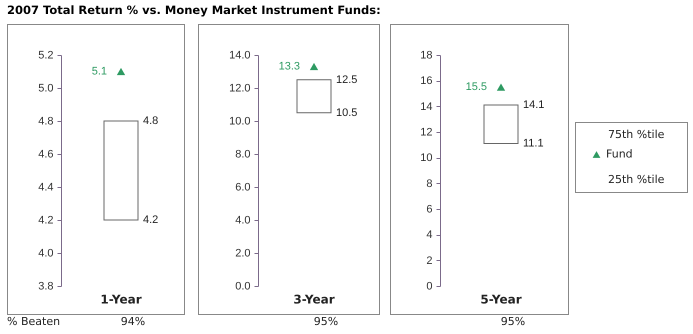  Describe the element at coordinates (429, 235) in the screenshot. I see `y-tick-label: 4` at that location.